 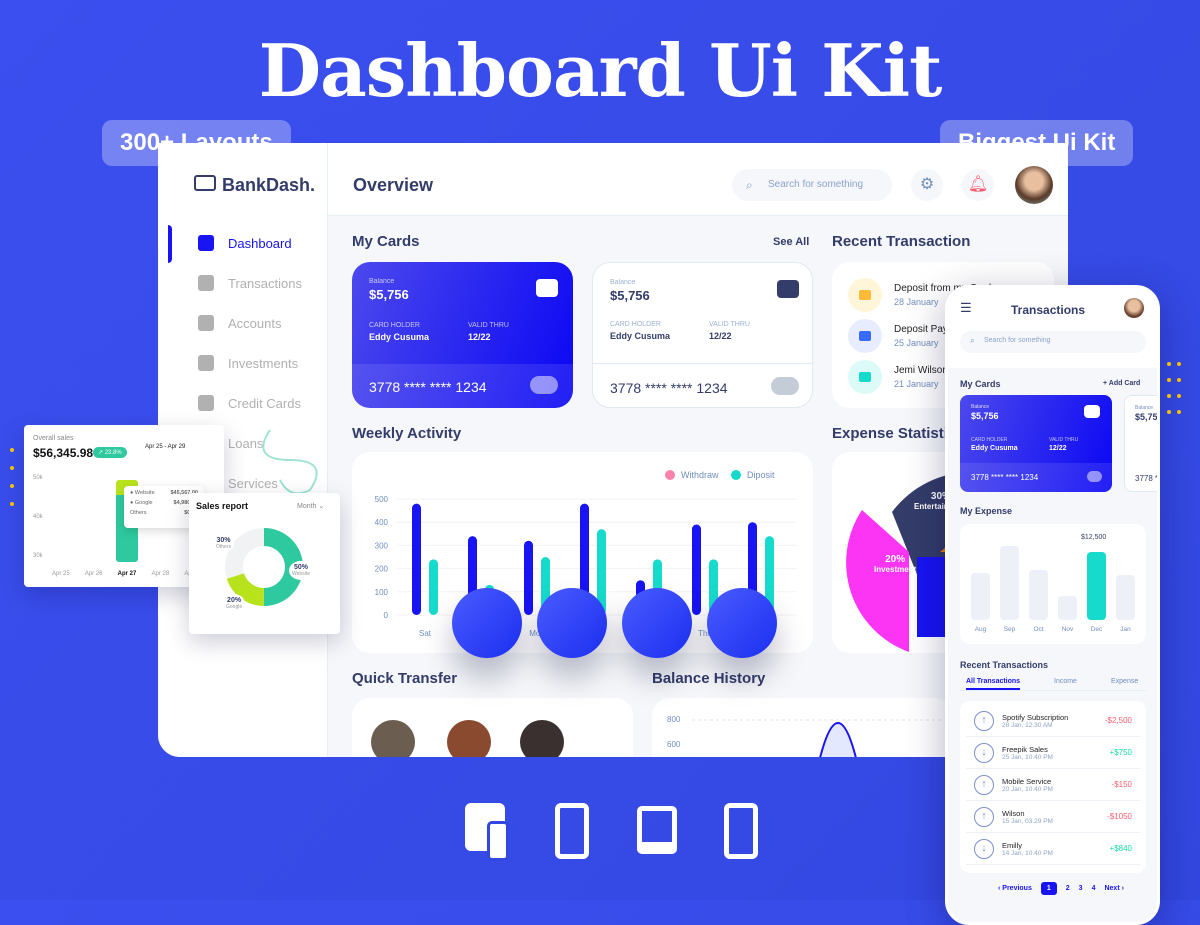 I want to click on sidebar-item-credit-cards: Credit Cards, so click(x=249, y=403).